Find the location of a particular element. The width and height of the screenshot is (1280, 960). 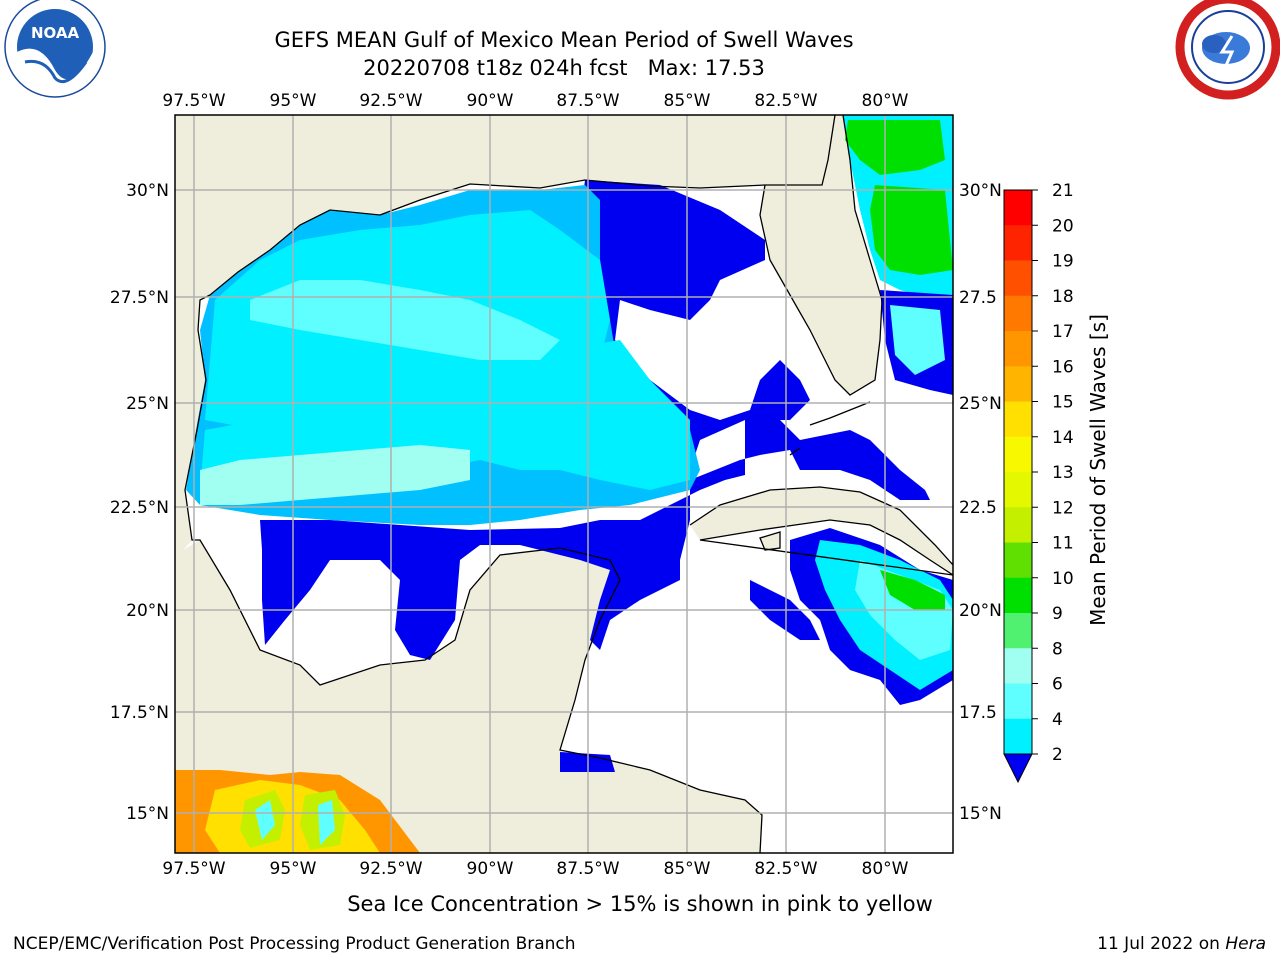

colorbar-tick-label: 15 is located at coordinates (1063, 403).